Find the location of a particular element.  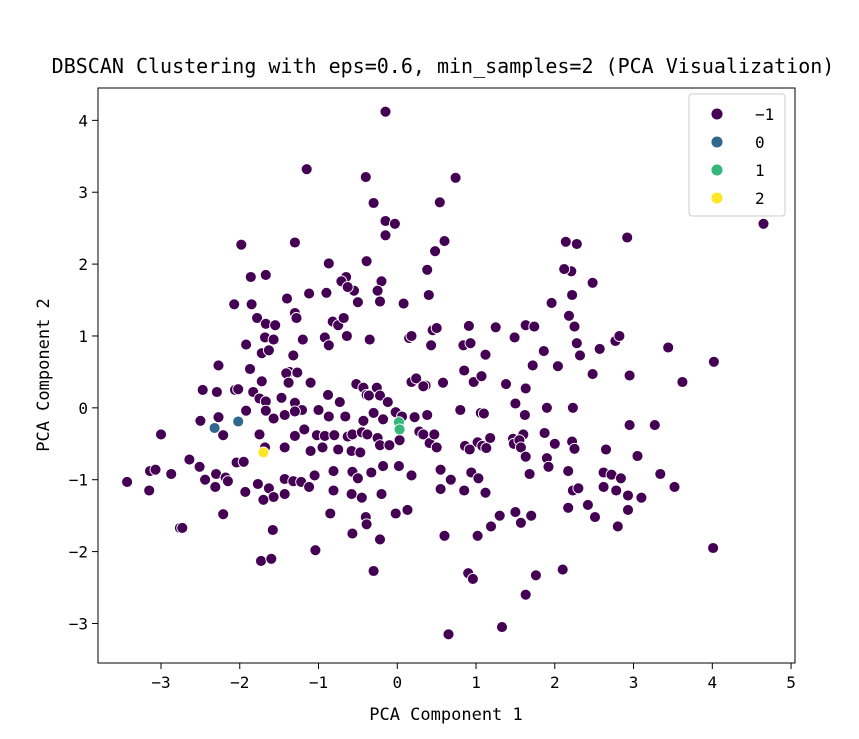

y-tick-label: 4 is located at coordinates (83, 120).